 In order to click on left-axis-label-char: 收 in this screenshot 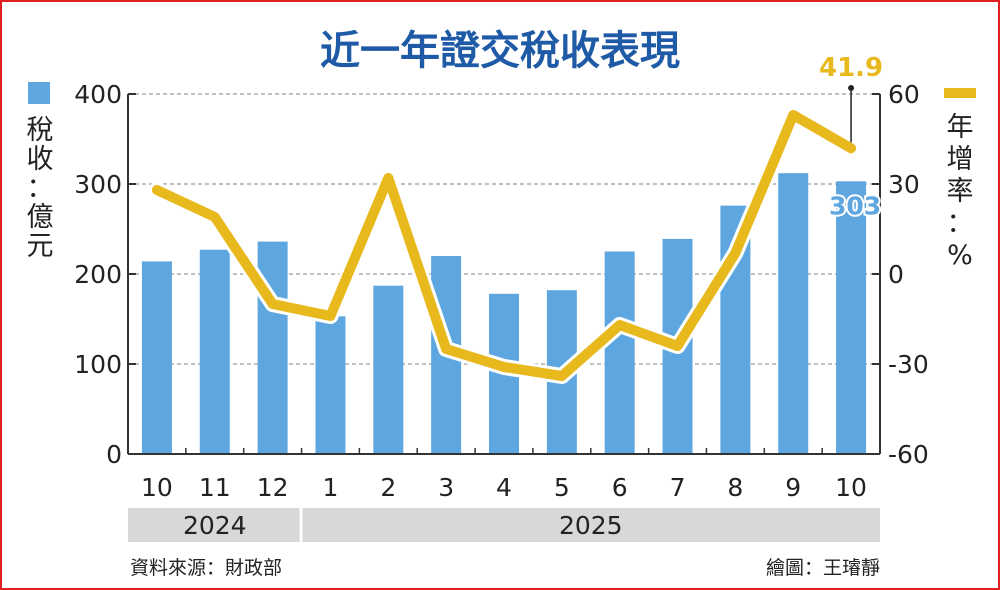, I will do `click(40, 159)`.